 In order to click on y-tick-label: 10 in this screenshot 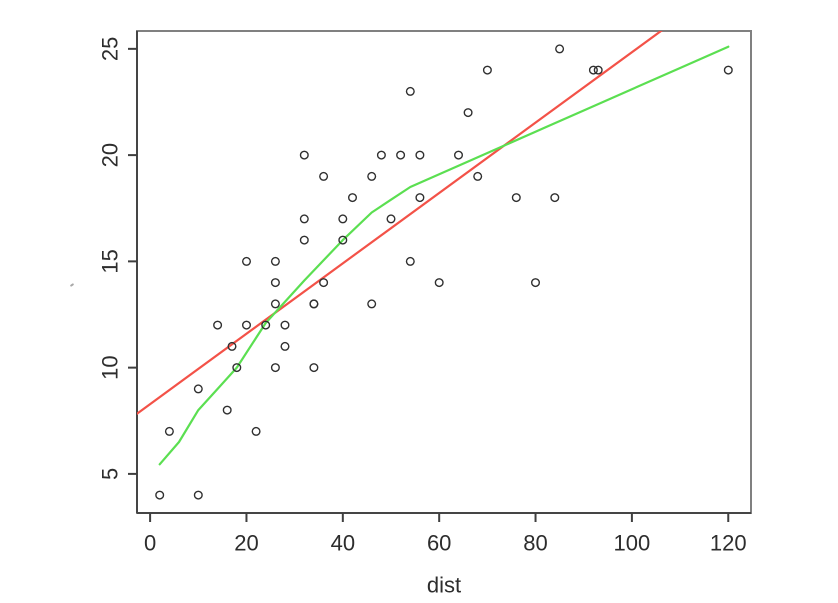, I will do `click(110, 367)`.